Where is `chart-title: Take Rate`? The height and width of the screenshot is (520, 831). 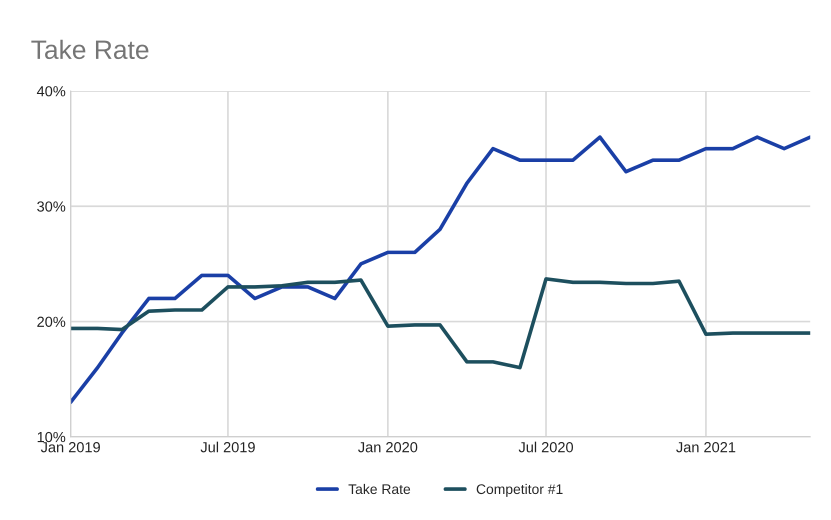 chart-title: Take Rate is located at coordinates (89, 50).